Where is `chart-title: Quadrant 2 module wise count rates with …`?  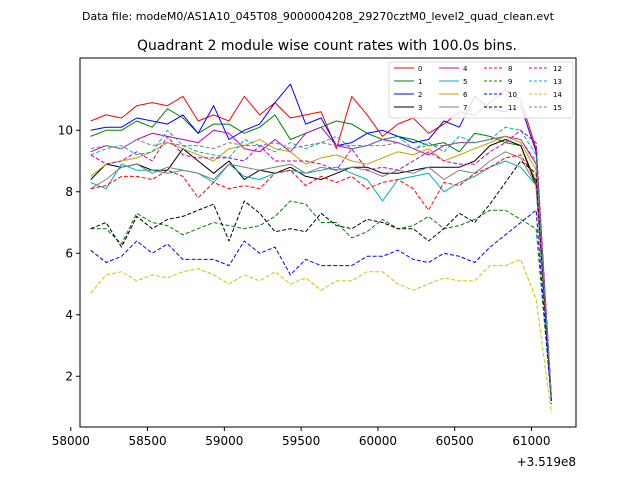
chart-title: Quadrant 2 module wise count rates with … is located at coordinates (327, 46).